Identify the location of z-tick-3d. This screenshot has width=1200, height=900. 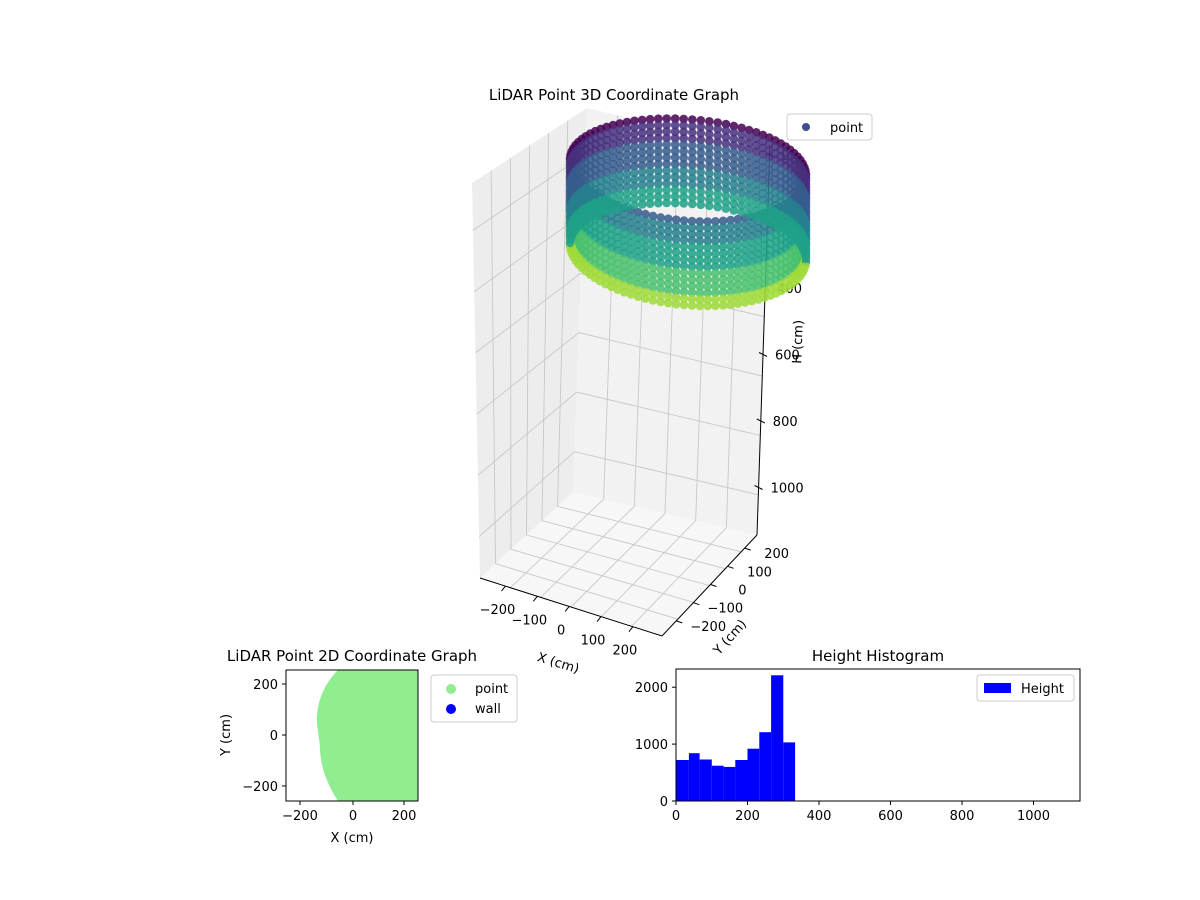
(758, 487).